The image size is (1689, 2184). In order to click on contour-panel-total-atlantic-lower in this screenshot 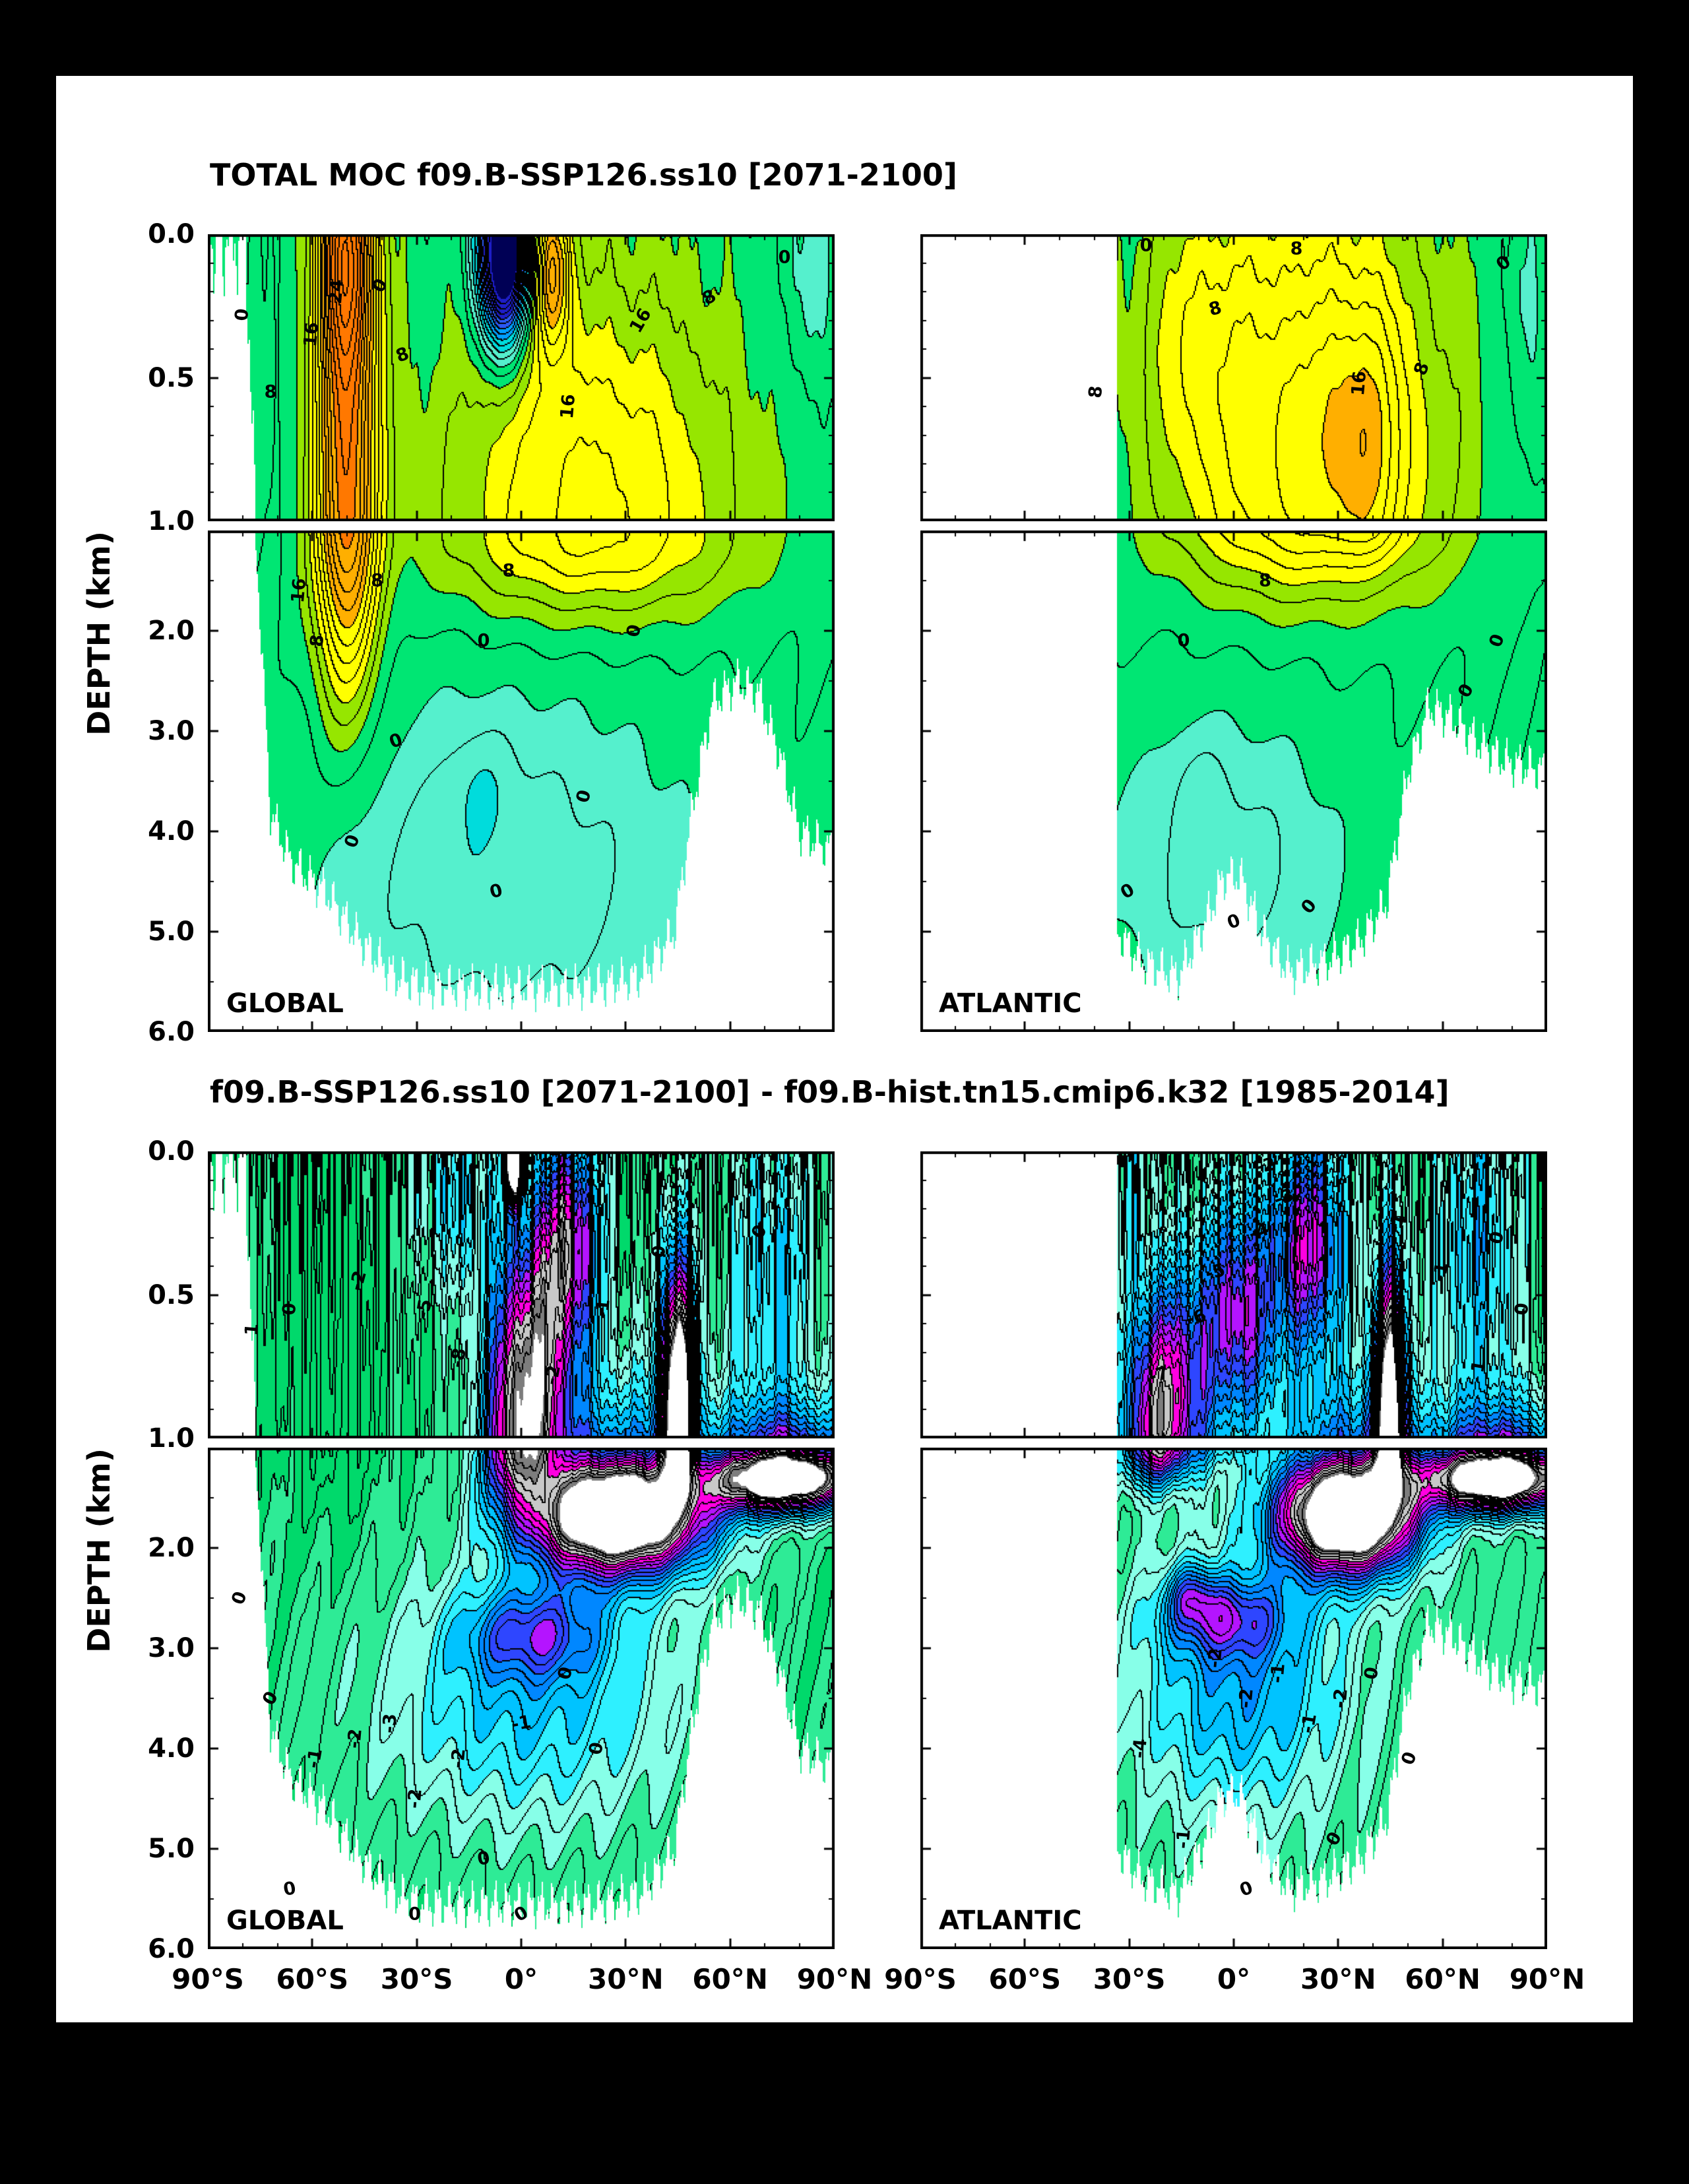, I will do `click(1233, 781)`.